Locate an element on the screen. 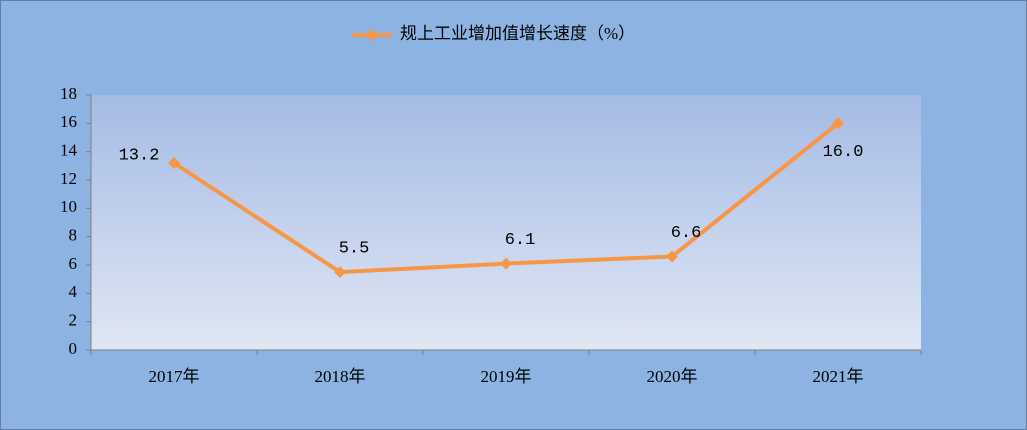 The height and width of the screenshot is (430, 1027). y-tick-label: 2 is located at coordinates (73, 320).